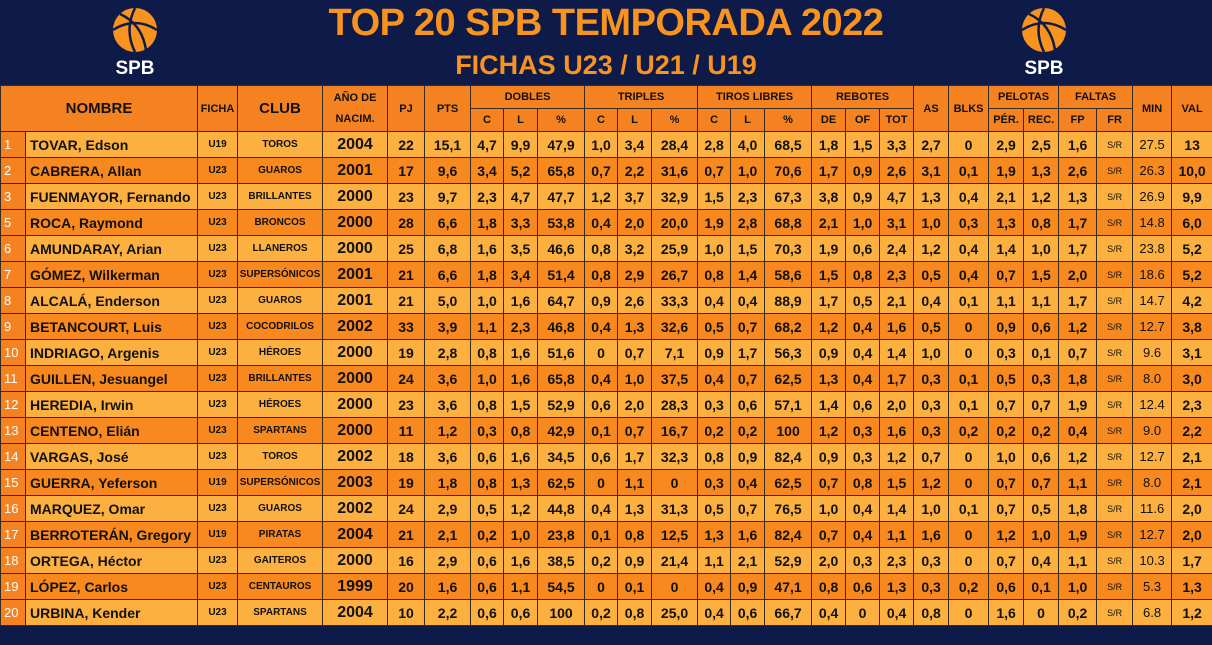 The height and width of the screenshot is (645, 1212). Describe the element at coordinates (635, 196) in the screenshot. I see `cell: 3,7` at that location.